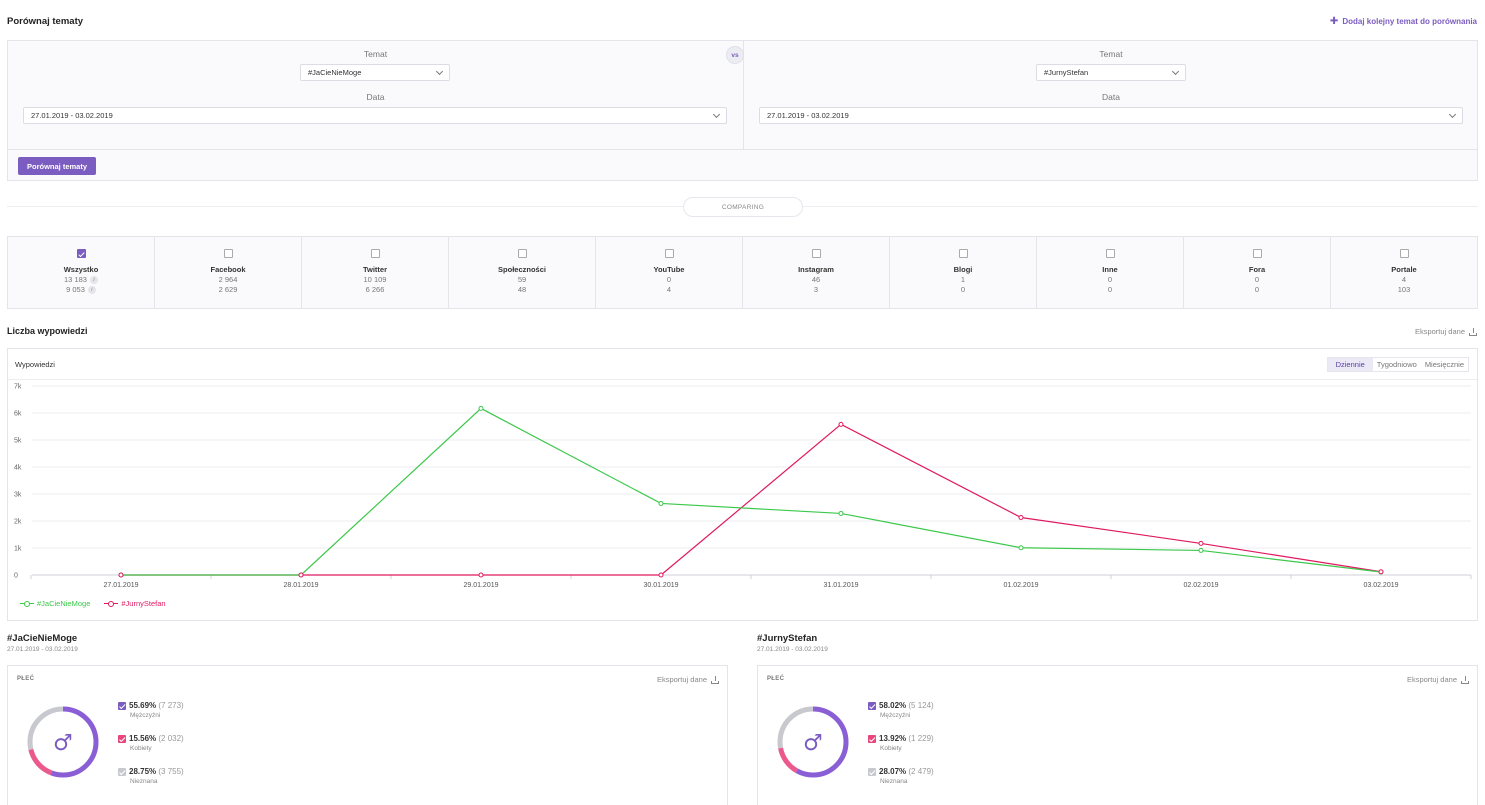 Image resolution: width=1485 pixels, height=805 pixels. What do you see at coordinates (787, 638) in the screenshot?
I see `topic-title: #JurnyStefan` at bounding box center [787, 638].